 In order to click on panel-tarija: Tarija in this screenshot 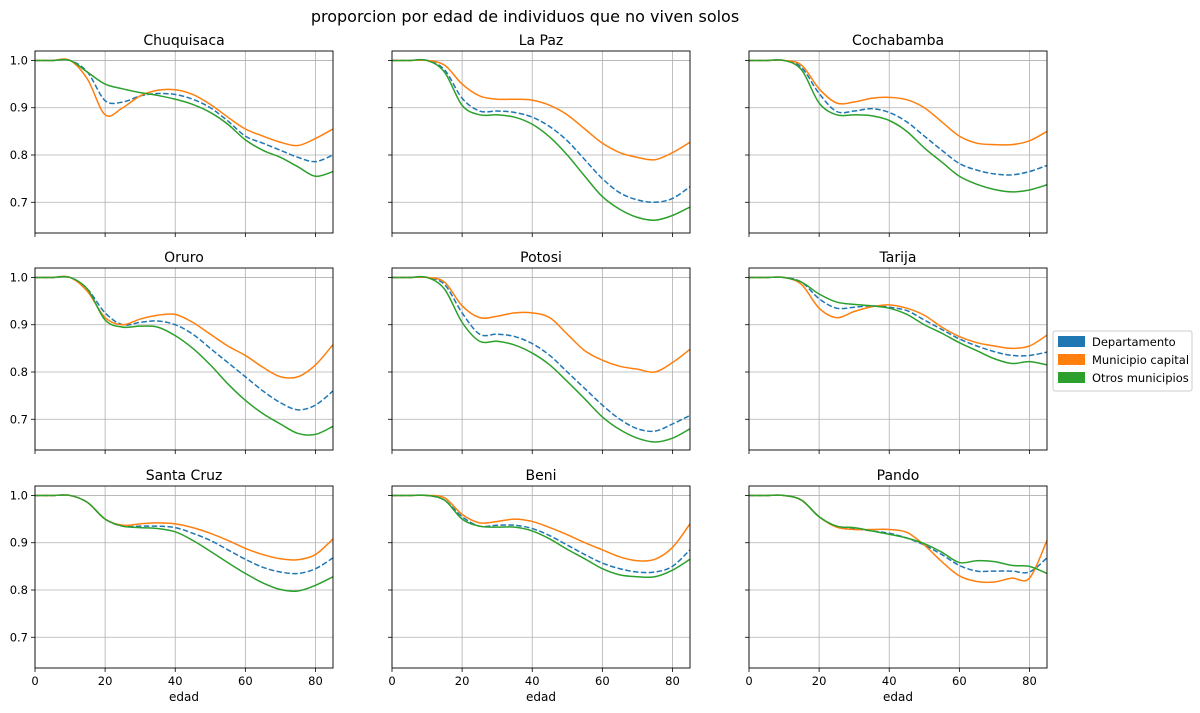, I will do `click(896, 352)`.